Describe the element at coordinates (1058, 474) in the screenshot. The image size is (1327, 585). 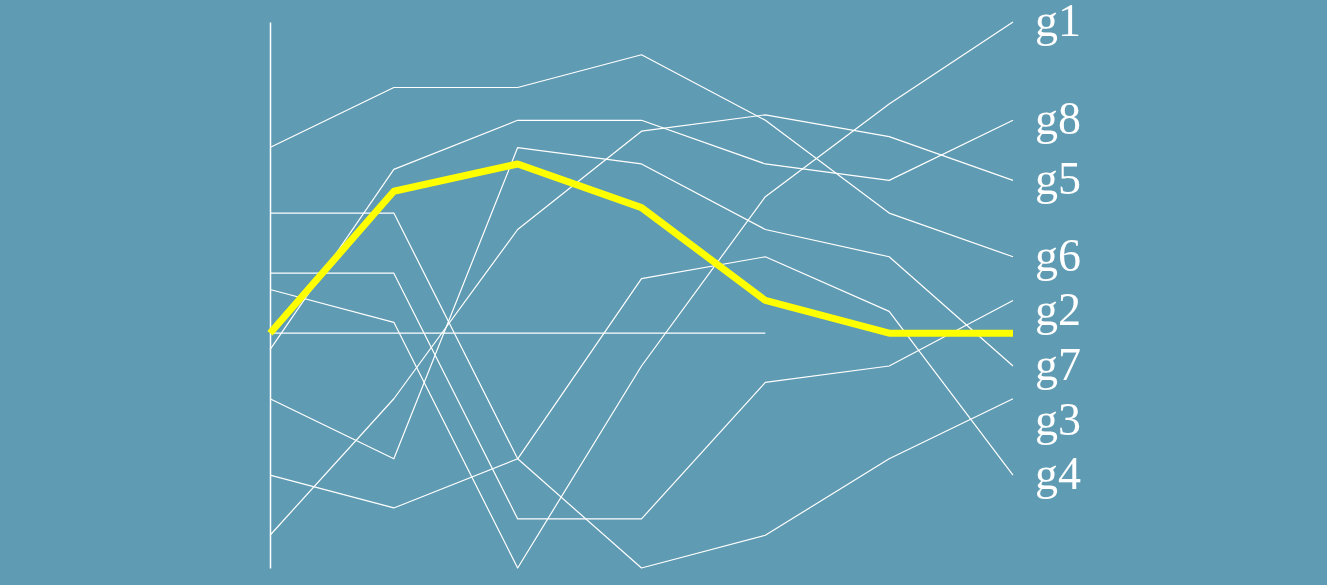
I see `series-label: g4` at that location.